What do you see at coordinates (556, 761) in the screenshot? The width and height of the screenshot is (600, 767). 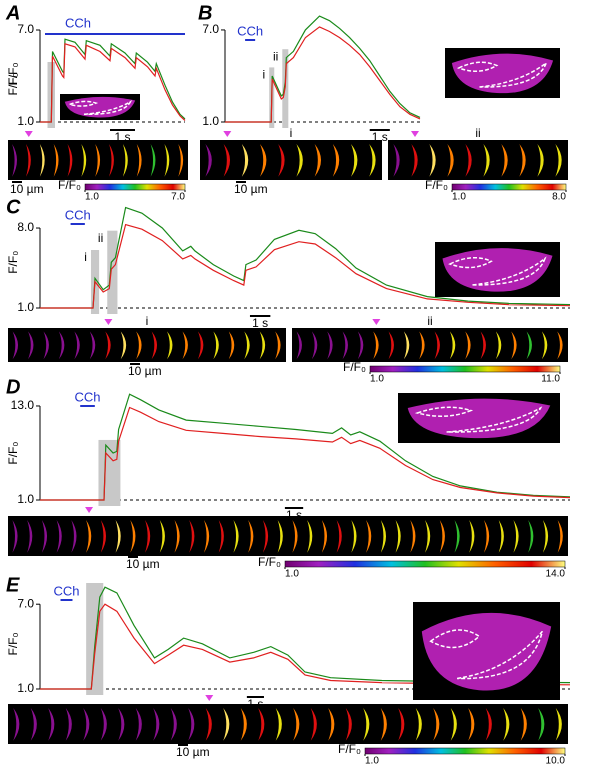 I see `colorbar-tick-label: 10.0` at bounding box center [556, 761].